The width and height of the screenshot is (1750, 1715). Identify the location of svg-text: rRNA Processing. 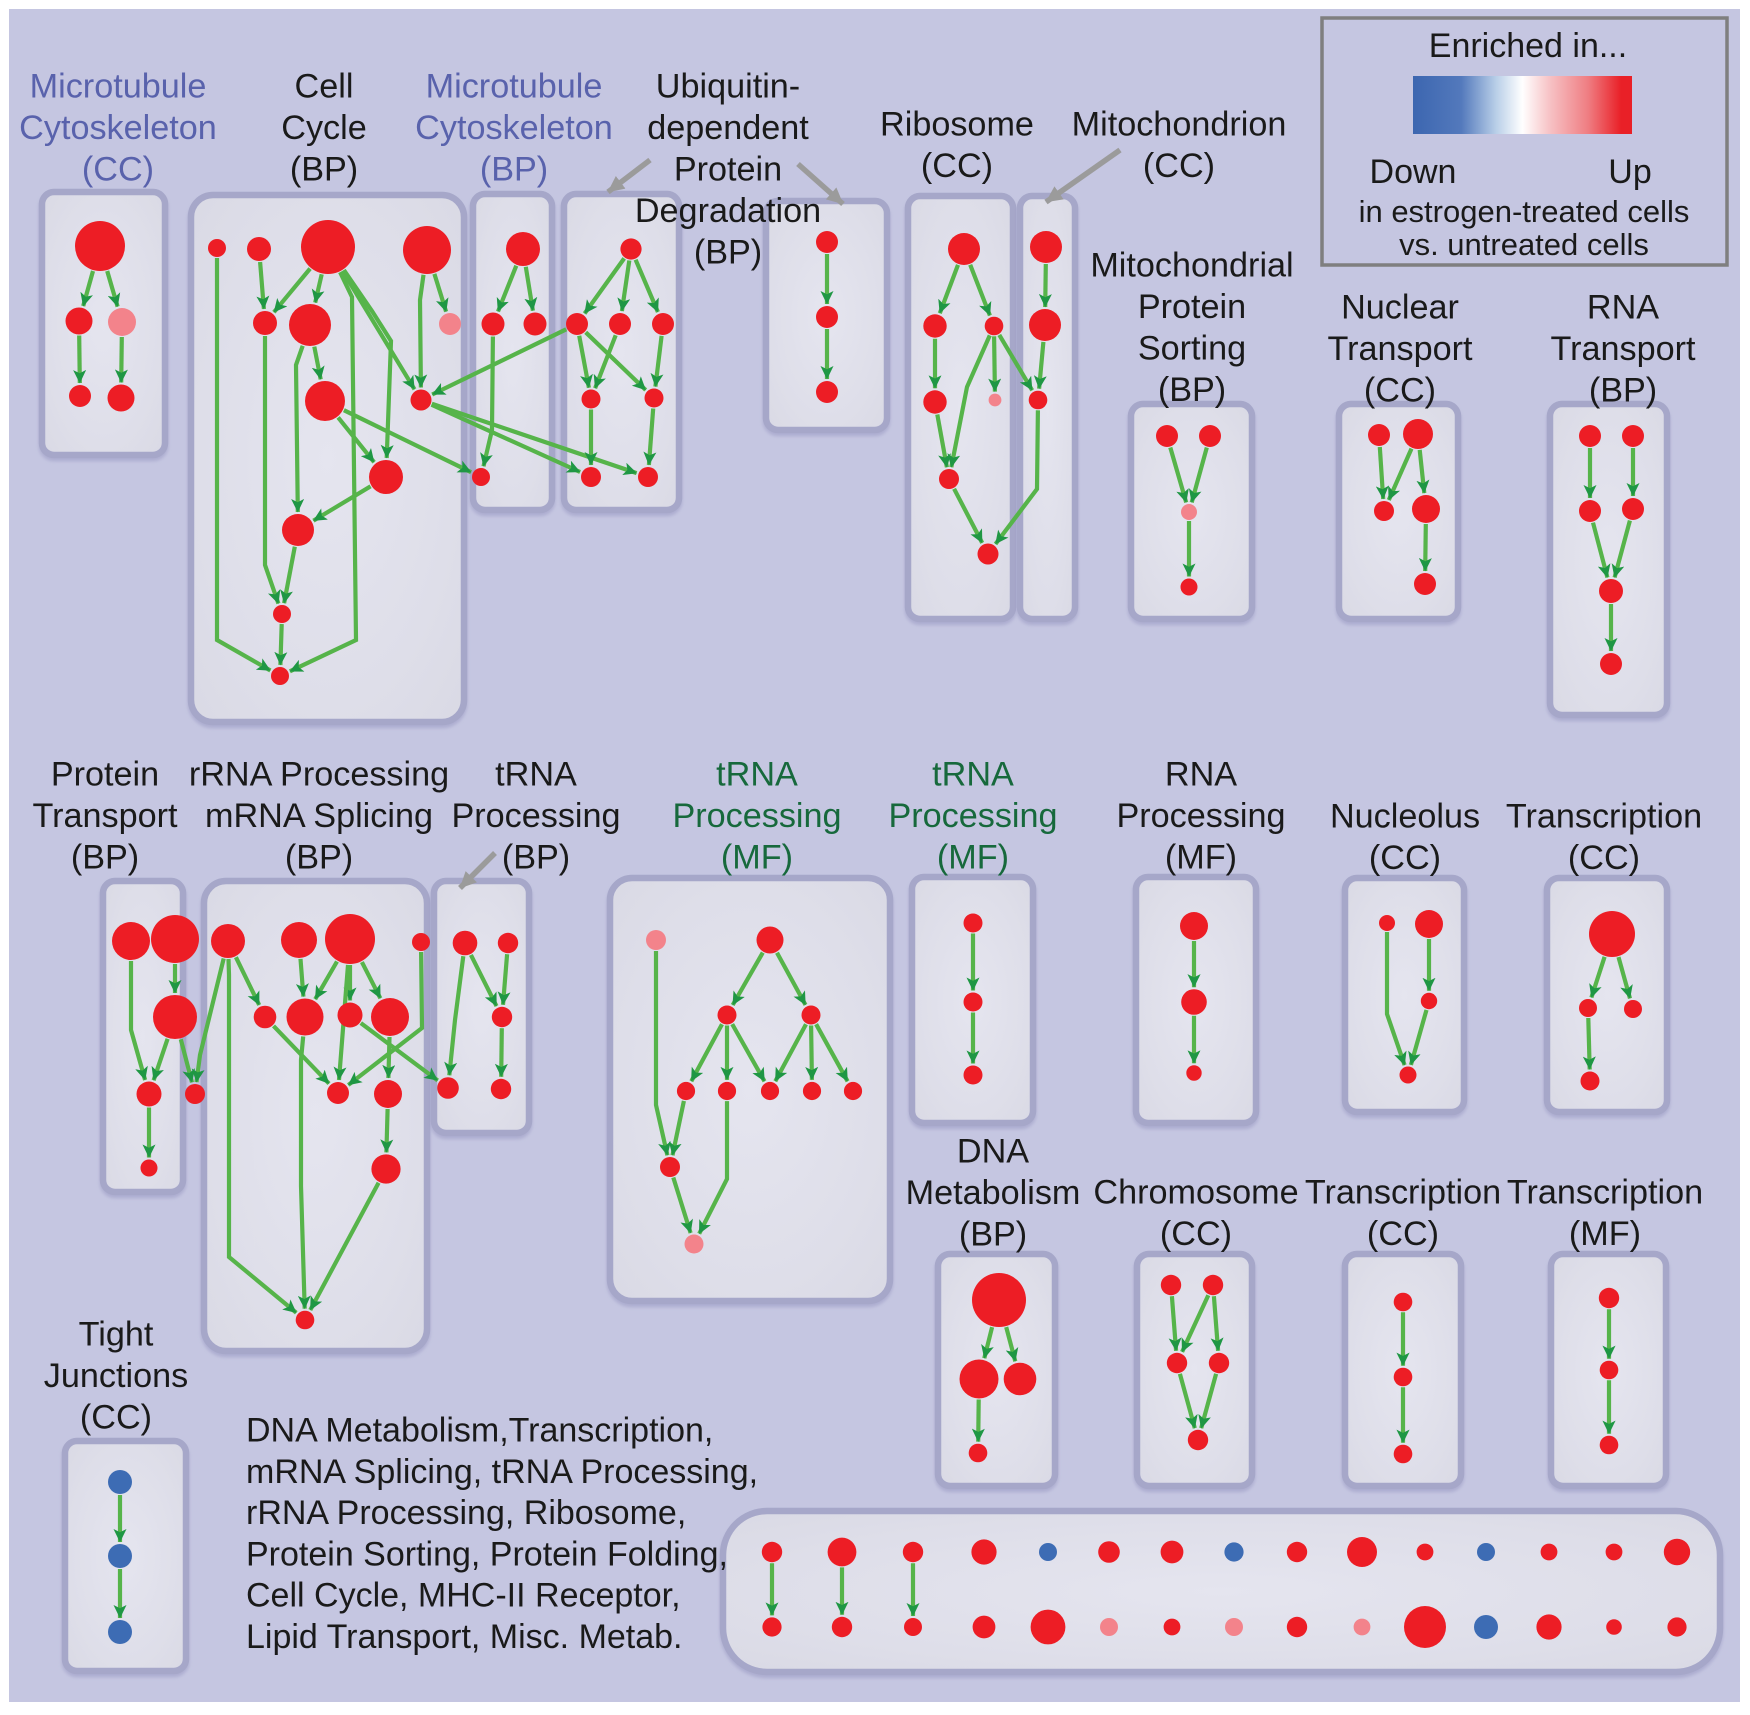
(319, 775).